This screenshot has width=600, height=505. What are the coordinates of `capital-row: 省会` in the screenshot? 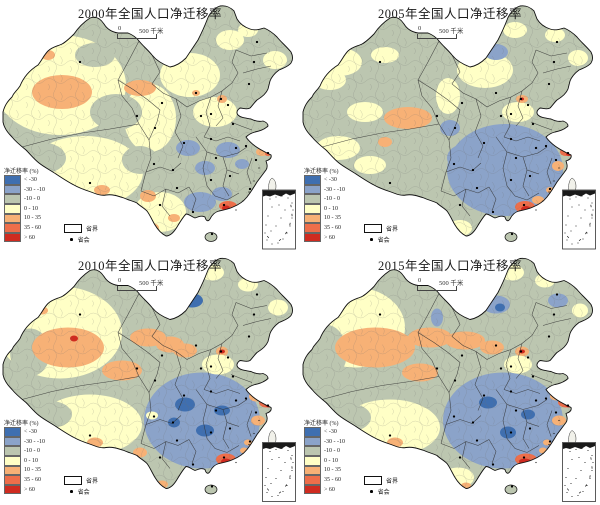 It's located at (81, 239).